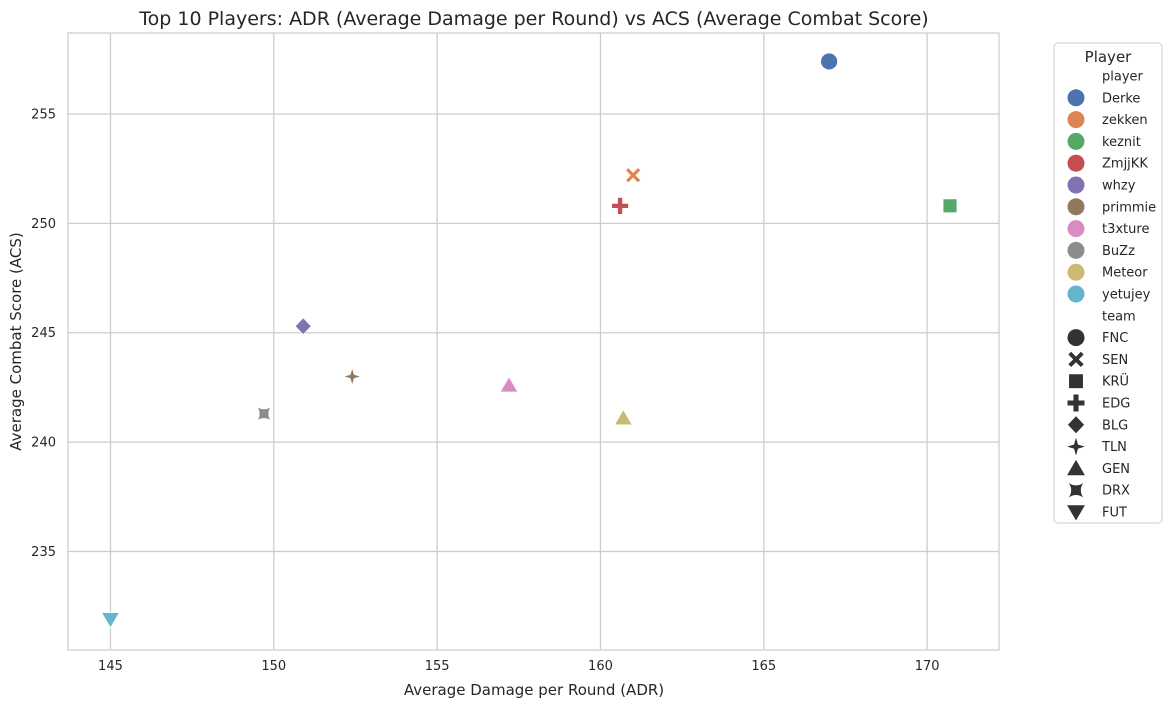 Image resolution: width=1172 pixels, height=708 pixels. Describe the element at coordinates (1076, 207) in the screenshot. I see `legend-swatch-primmie` at that location.